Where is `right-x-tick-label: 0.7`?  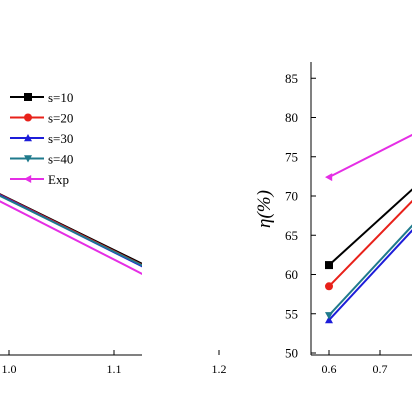 right-x-tick-label: 0.7 is located at coordinates (380, 369).